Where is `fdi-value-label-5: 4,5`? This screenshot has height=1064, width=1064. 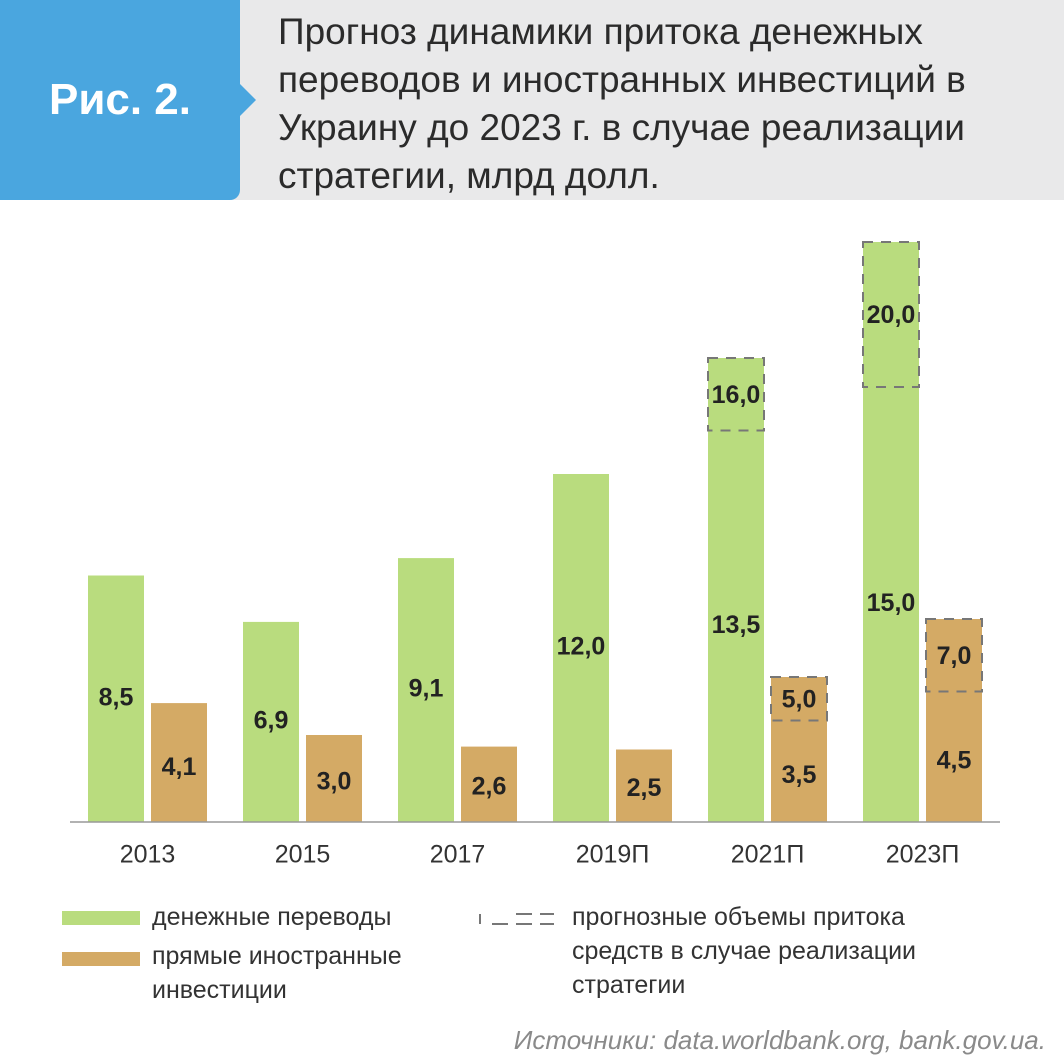 fdi-value-label-5: 4,5 is located at coordinates (954, 760).